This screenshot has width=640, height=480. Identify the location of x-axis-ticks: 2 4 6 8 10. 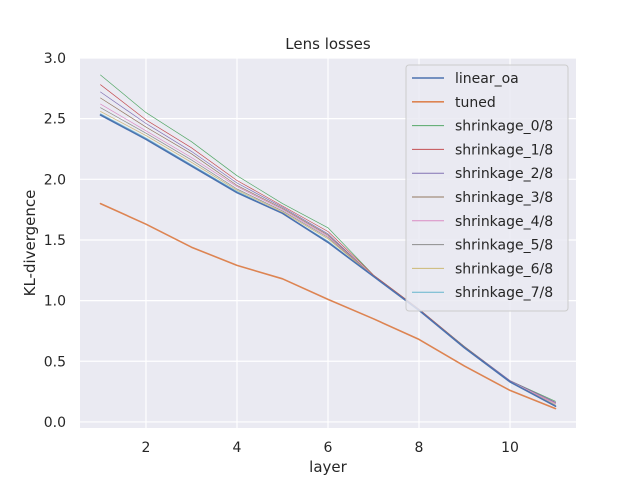
(330, 448).